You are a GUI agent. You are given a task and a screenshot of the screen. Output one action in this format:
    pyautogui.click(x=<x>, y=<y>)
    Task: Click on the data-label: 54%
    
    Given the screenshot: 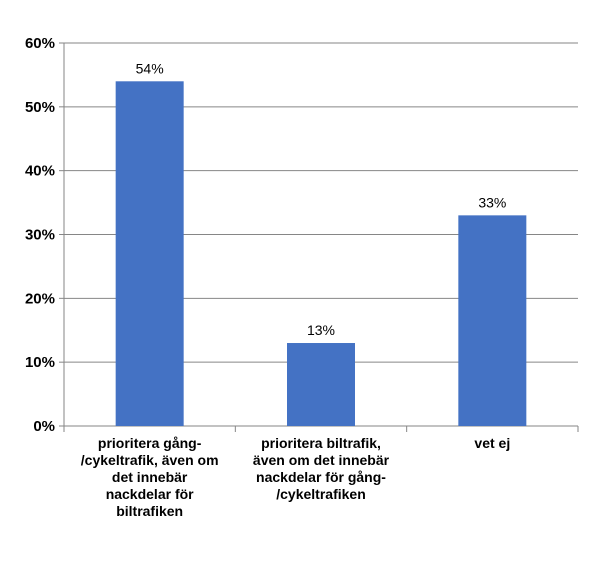 What is the action you would take?
    pyautogui.click(x=150, y=68)
    